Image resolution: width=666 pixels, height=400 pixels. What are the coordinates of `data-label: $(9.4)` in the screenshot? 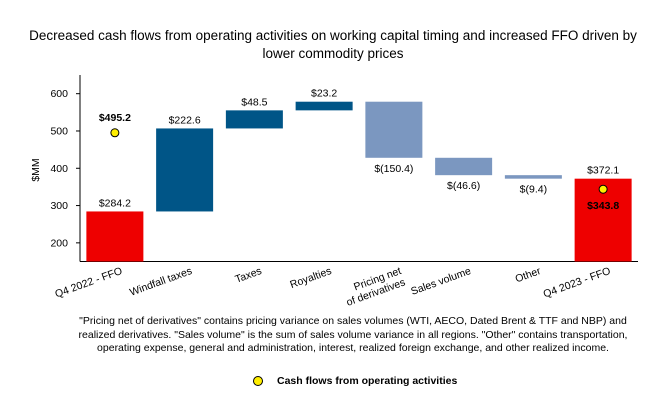 It's located at (533, 190).